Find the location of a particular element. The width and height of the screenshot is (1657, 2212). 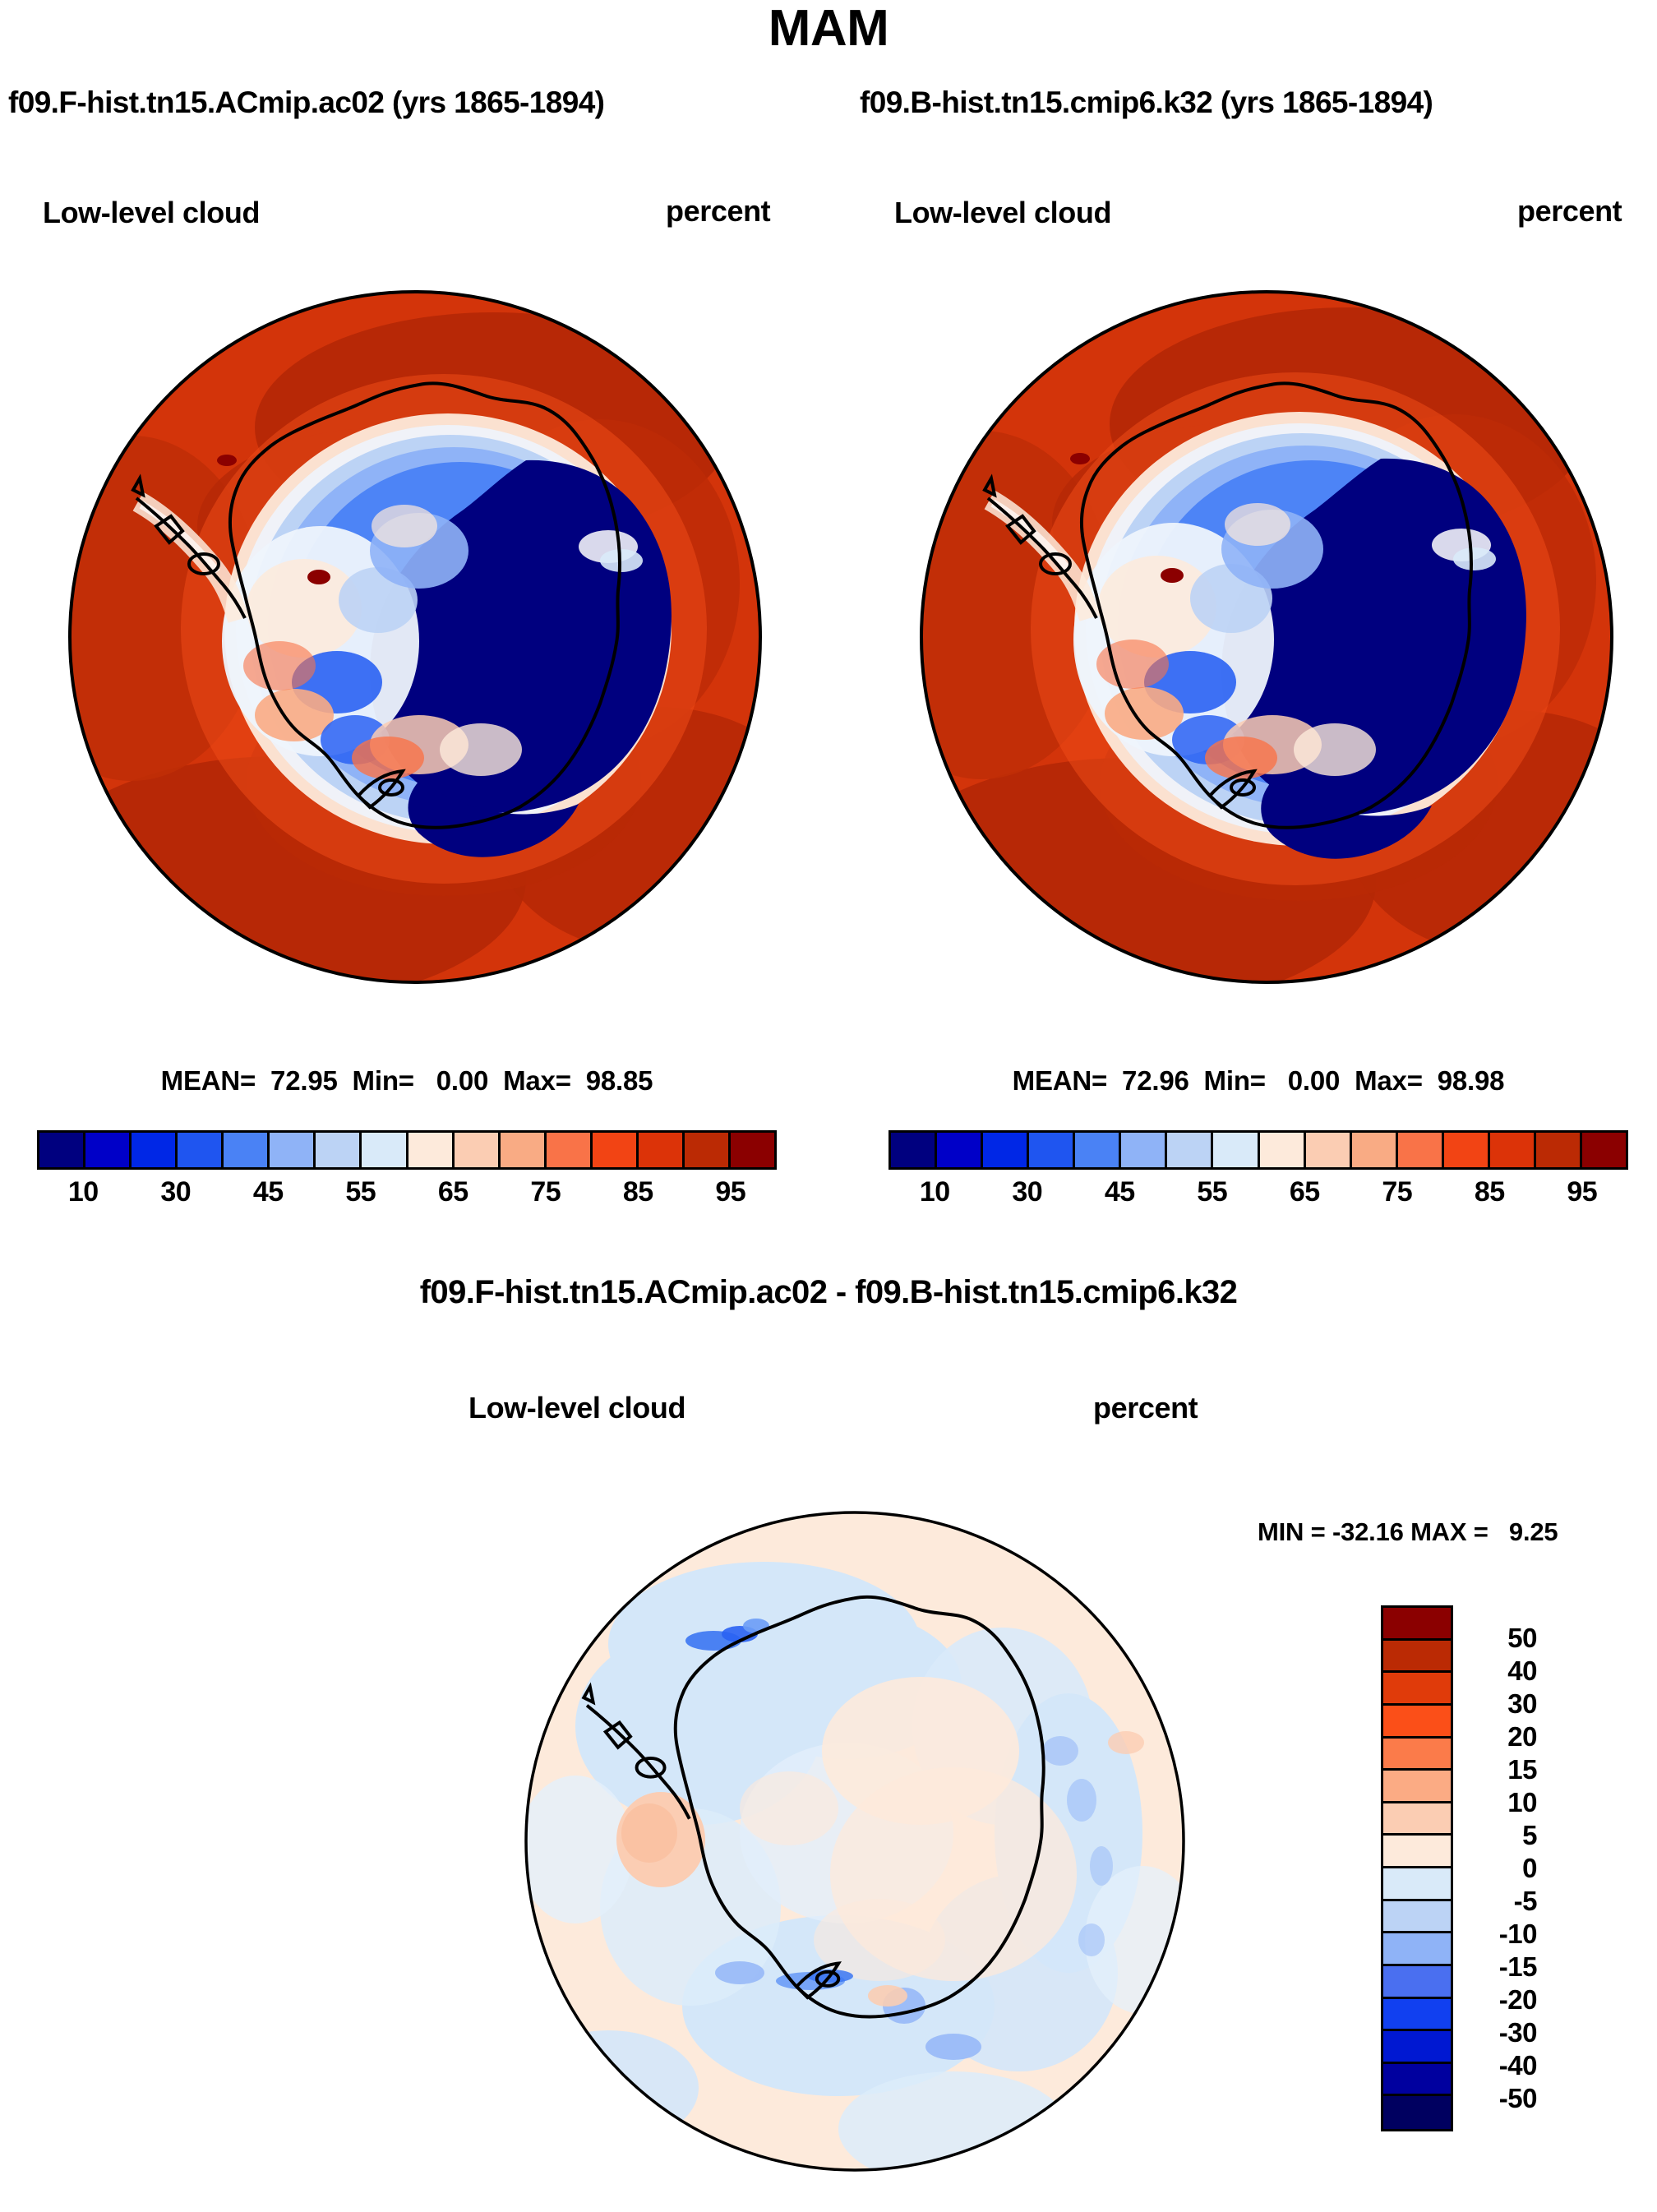

colorbar-tick-label: 15 is located at coordinates (1522, 1769).